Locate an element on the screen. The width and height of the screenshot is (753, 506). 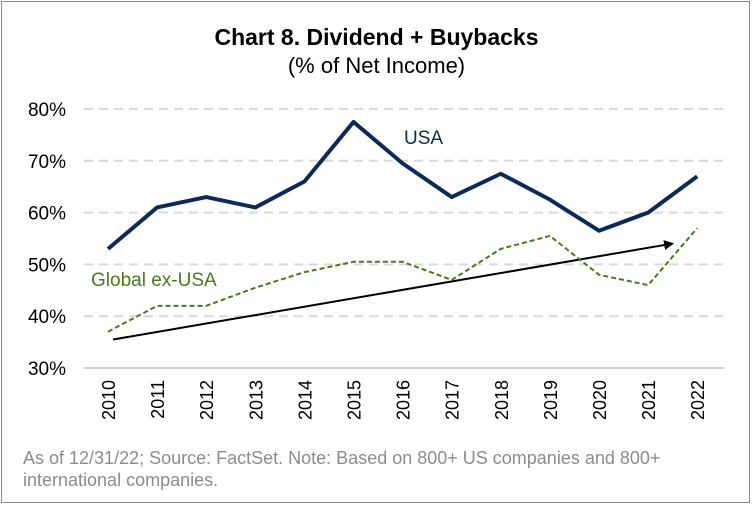
x-tick-label: 2014 is located at coordinates (305, 400).